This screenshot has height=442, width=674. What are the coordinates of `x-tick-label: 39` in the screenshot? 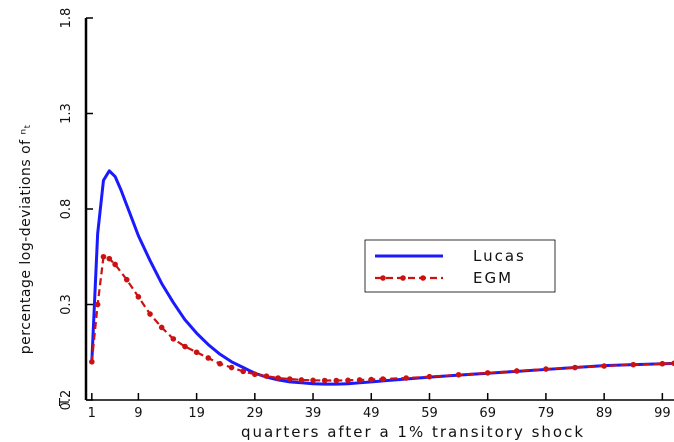 It's located at (313, 413).